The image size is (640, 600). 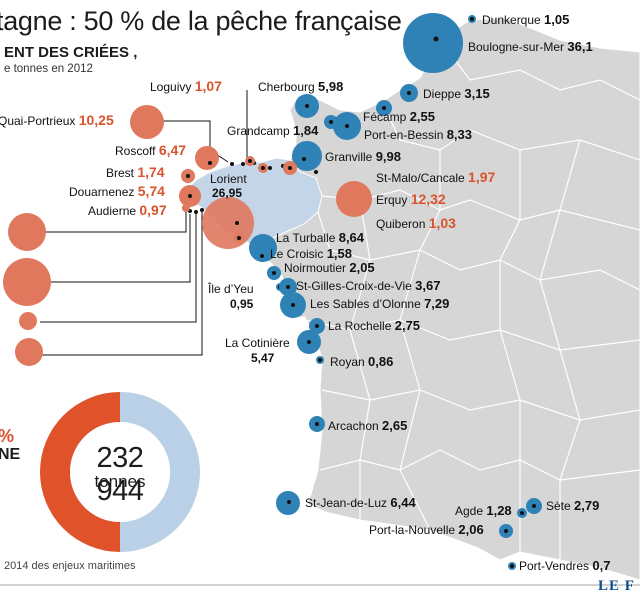 I want to click on port-label-arcachon: Arcachon 2,65, so click(x=367, y=425).